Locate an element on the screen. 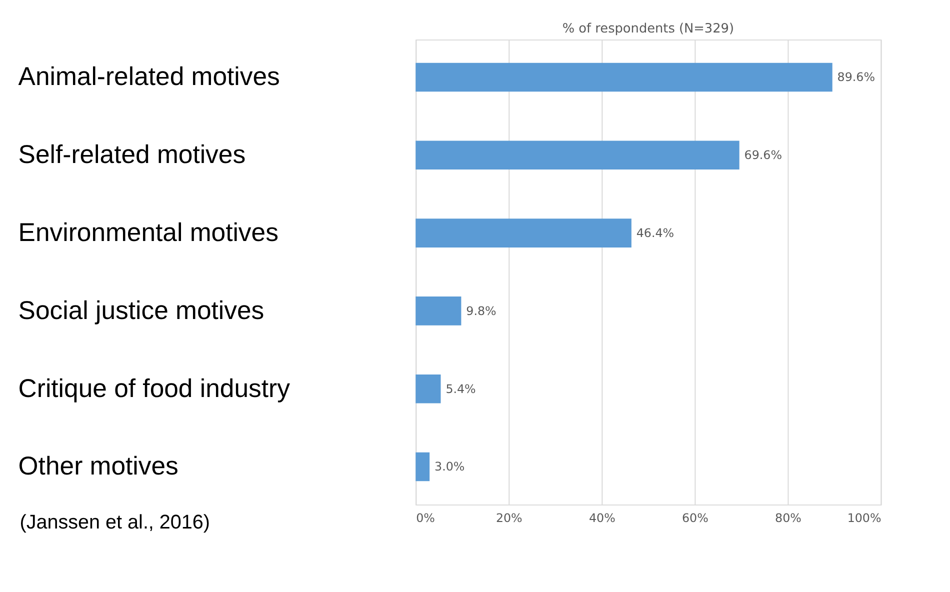 The image size is (950, 592). y-tick-label: Social justice motives is located at coordinates (141, 310).